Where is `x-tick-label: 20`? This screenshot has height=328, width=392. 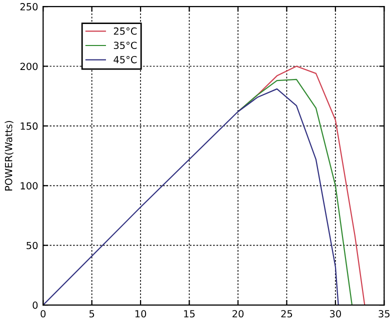
x-tick-label: 20 is located at coordinates (238, 314).